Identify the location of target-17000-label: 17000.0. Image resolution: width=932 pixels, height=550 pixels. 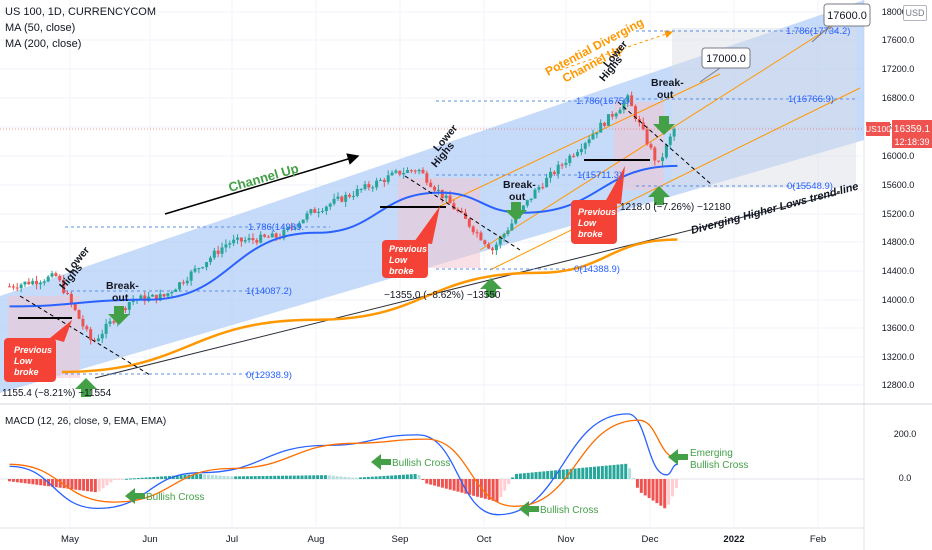
(726, 59).